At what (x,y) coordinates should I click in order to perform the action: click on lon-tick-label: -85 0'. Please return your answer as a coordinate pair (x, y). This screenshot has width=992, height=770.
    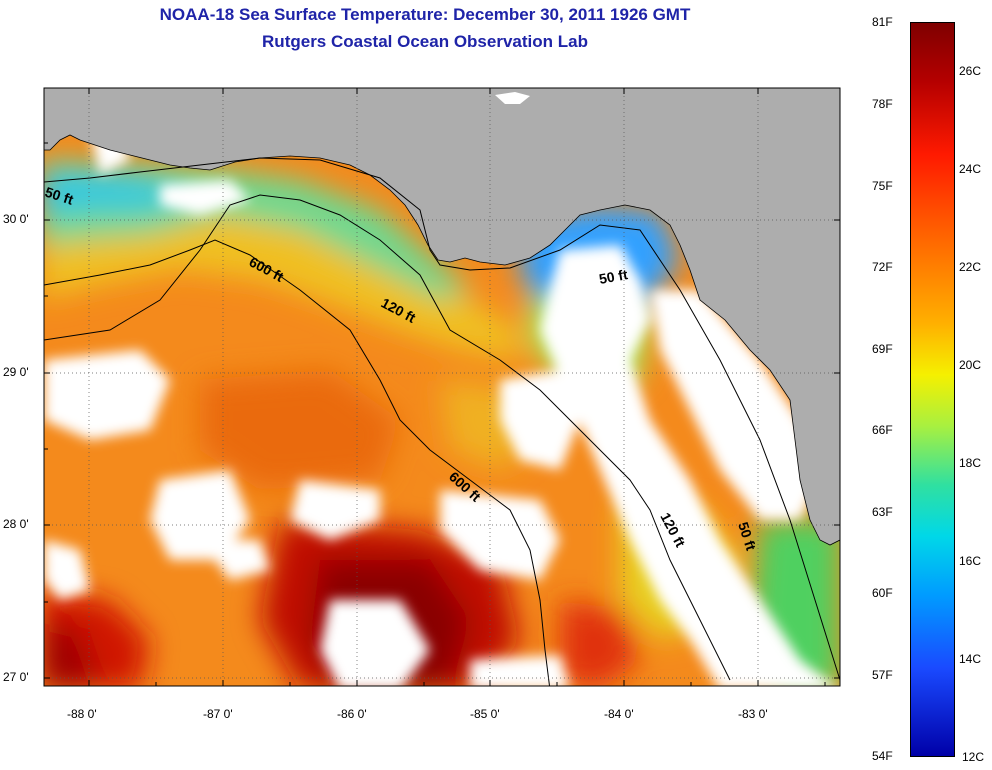
    Looking at the image, I should click on (485, 714).